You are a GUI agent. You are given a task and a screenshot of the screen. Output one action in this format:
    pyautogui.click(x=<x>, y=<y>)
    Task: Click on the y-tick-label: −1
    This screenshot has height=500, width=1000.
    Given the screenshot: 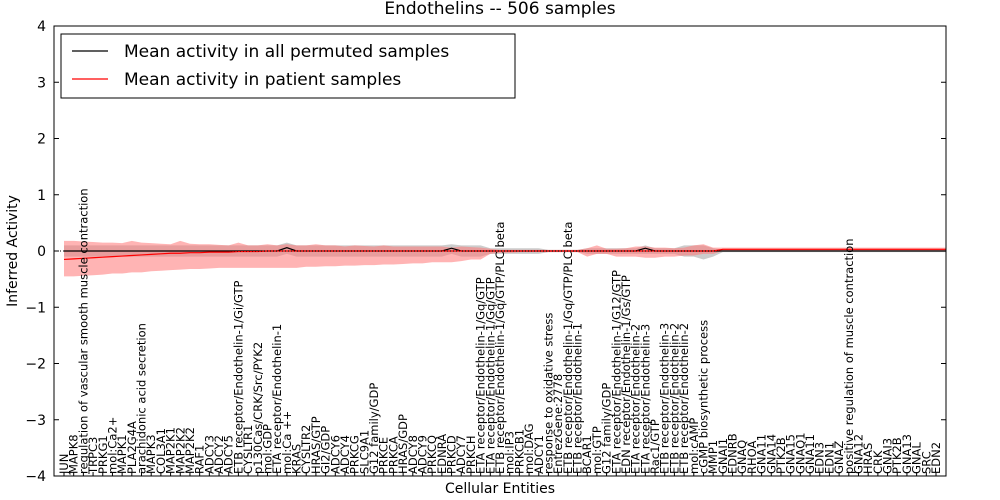 What is the action you would take?
    pyautogui.click(x=35, y=308)
    